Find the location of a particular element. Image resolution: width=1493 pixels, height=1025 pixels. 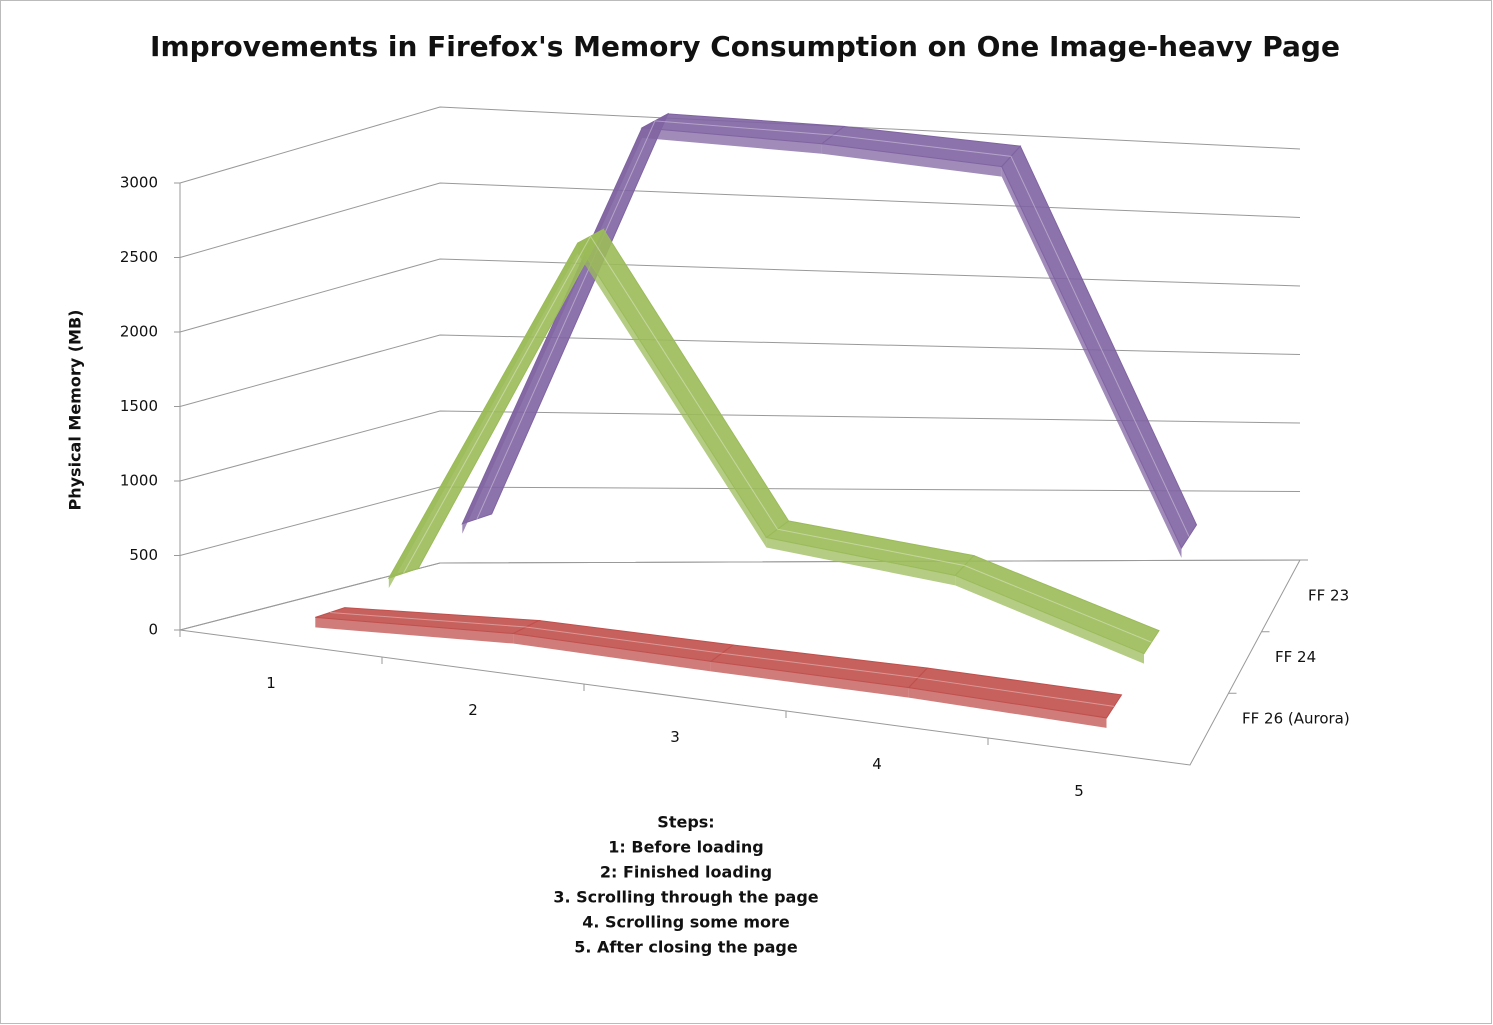

note-line: 3. Scrolling through the page is located at coordinates (685, 897).